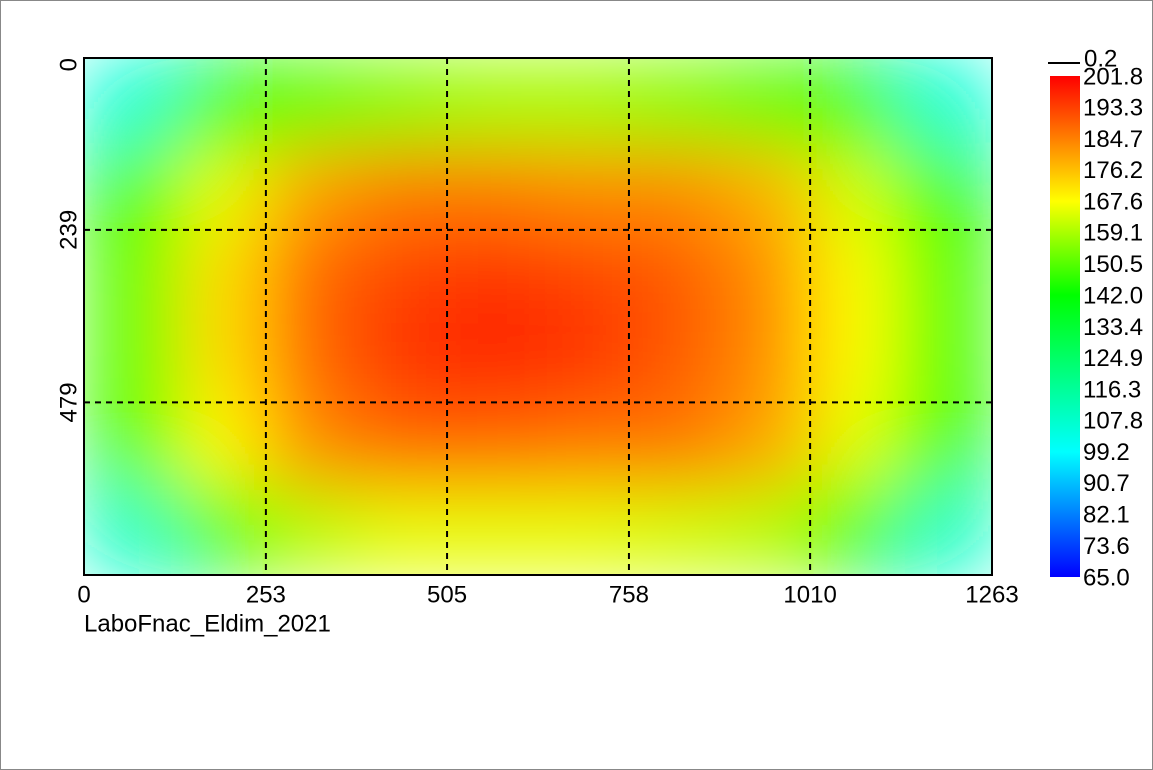 Image resolution: width=1153 pixels, height=770 pixels. I want to click on colorbar-tick-label: 90.7, so click(1106, 483).